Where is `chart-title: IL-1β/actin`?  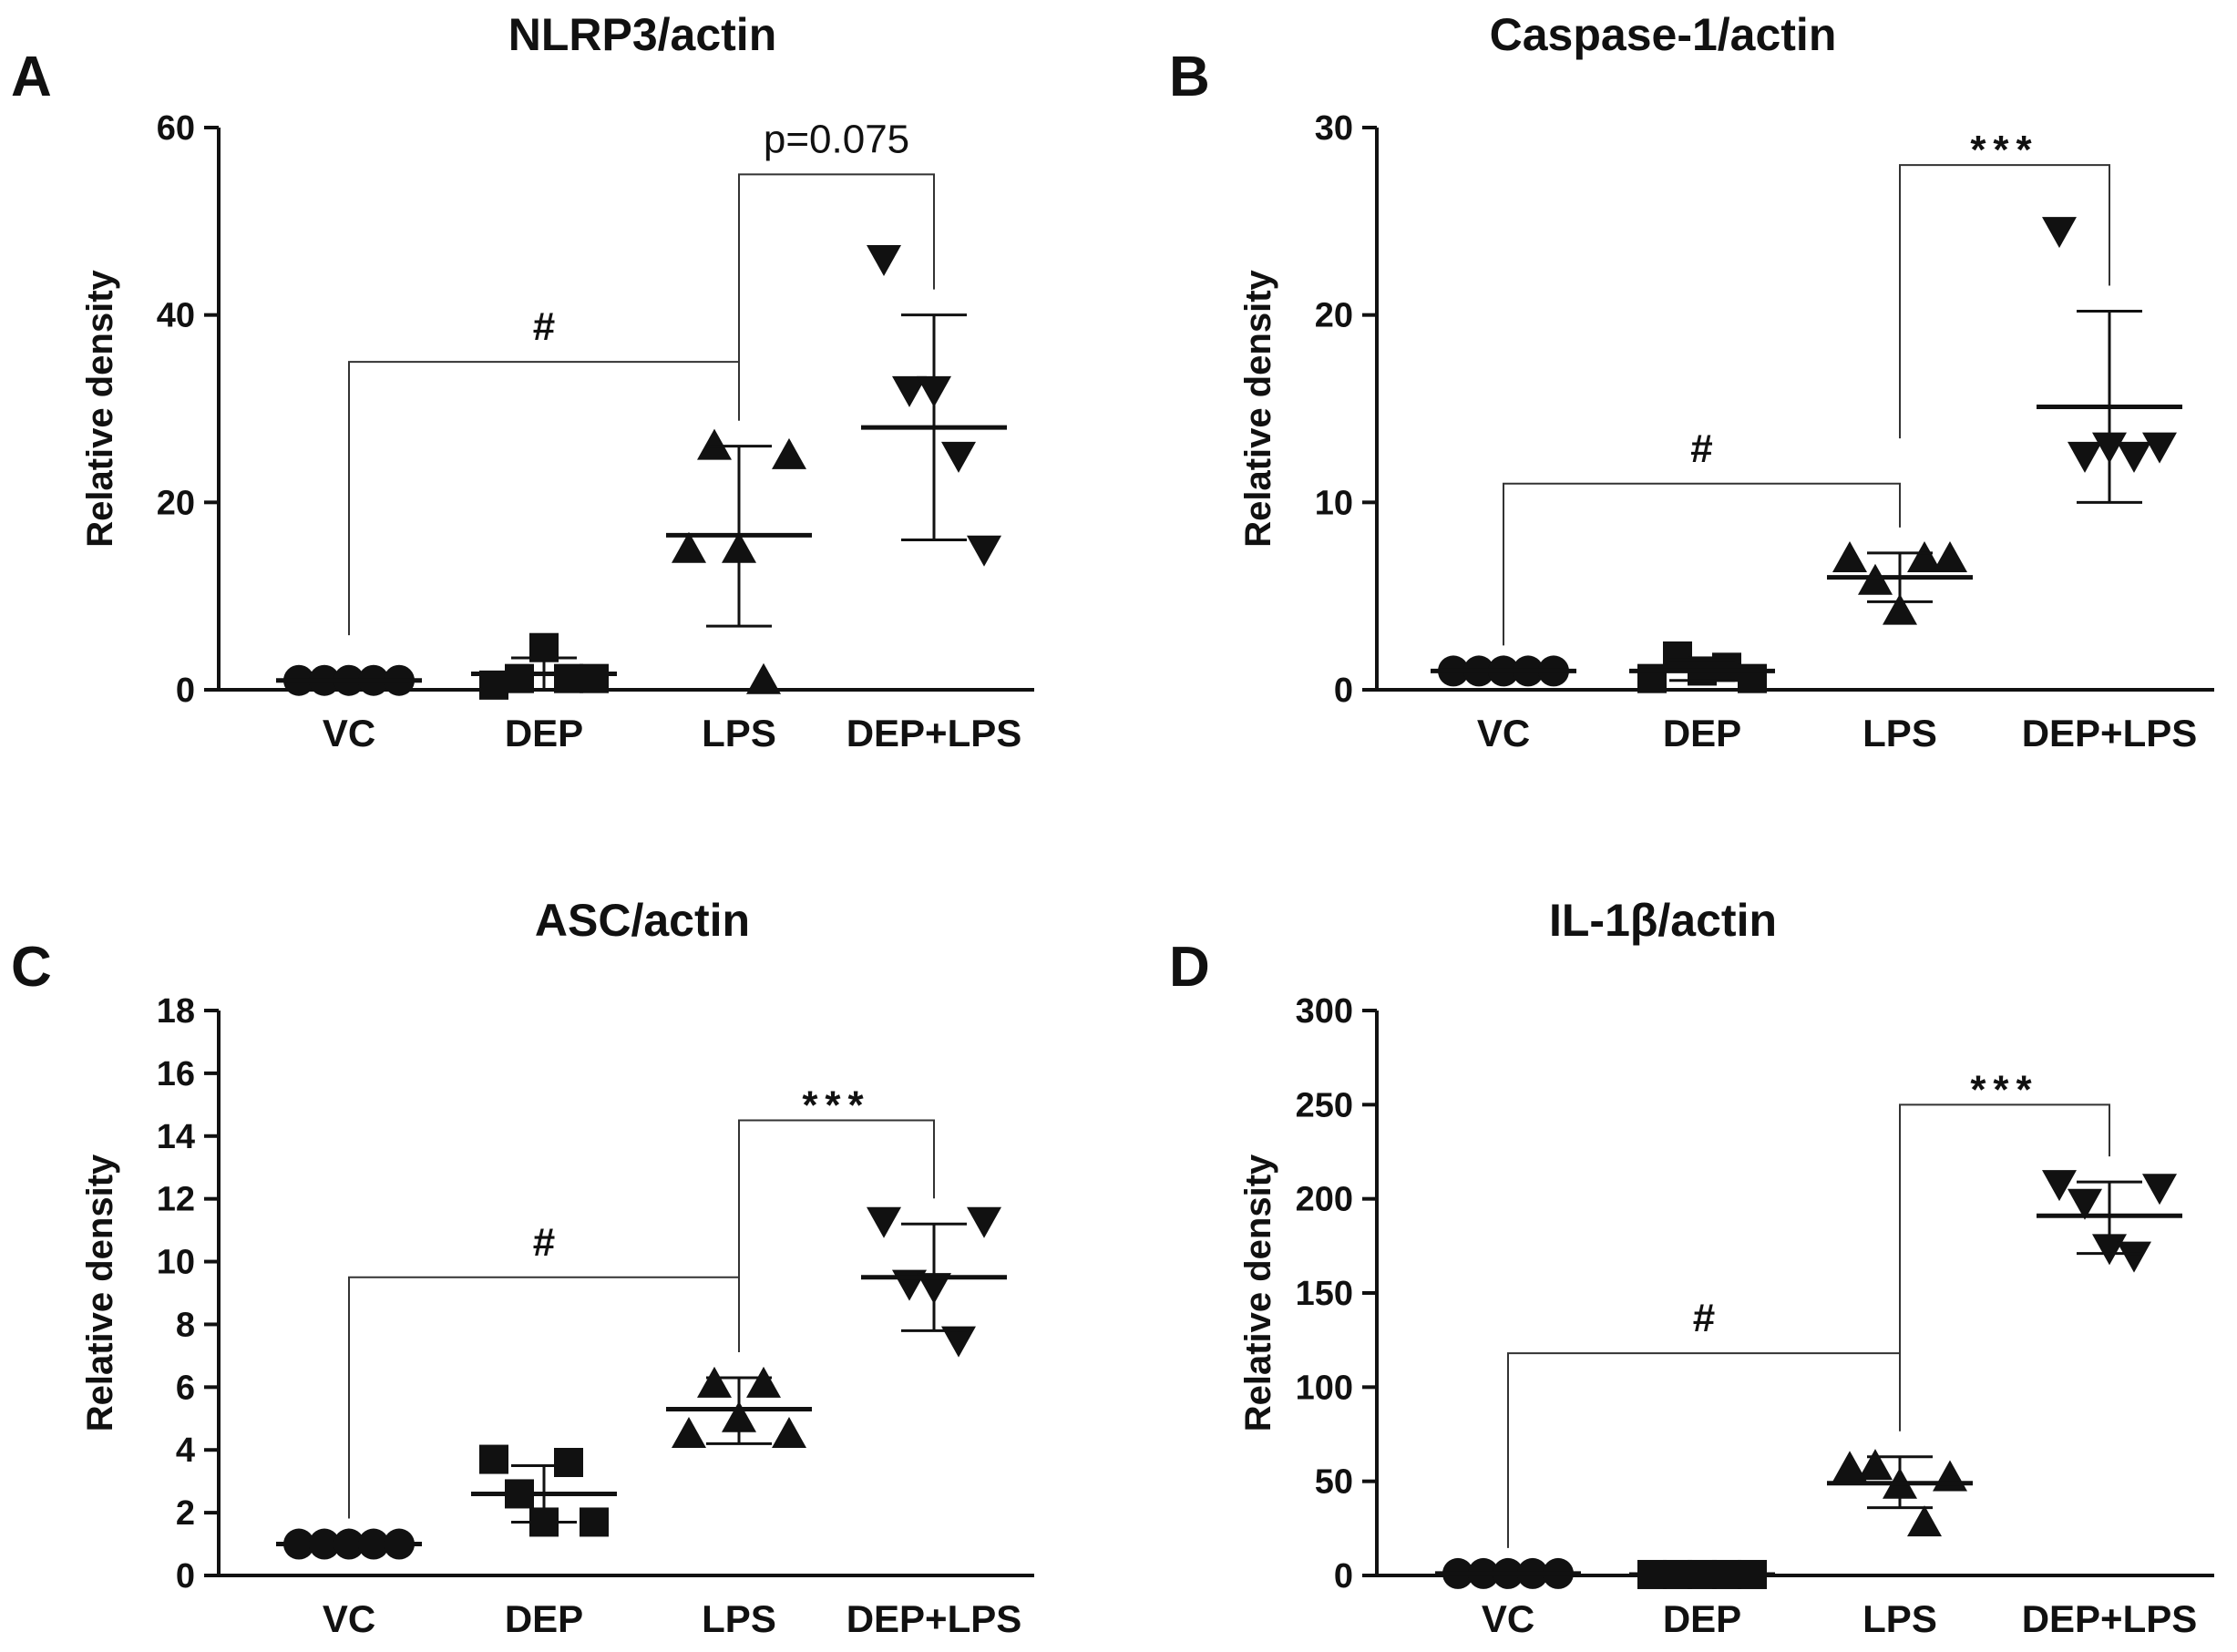
chart-title: IL-1β/actin is located at coordinates (1663, 920).